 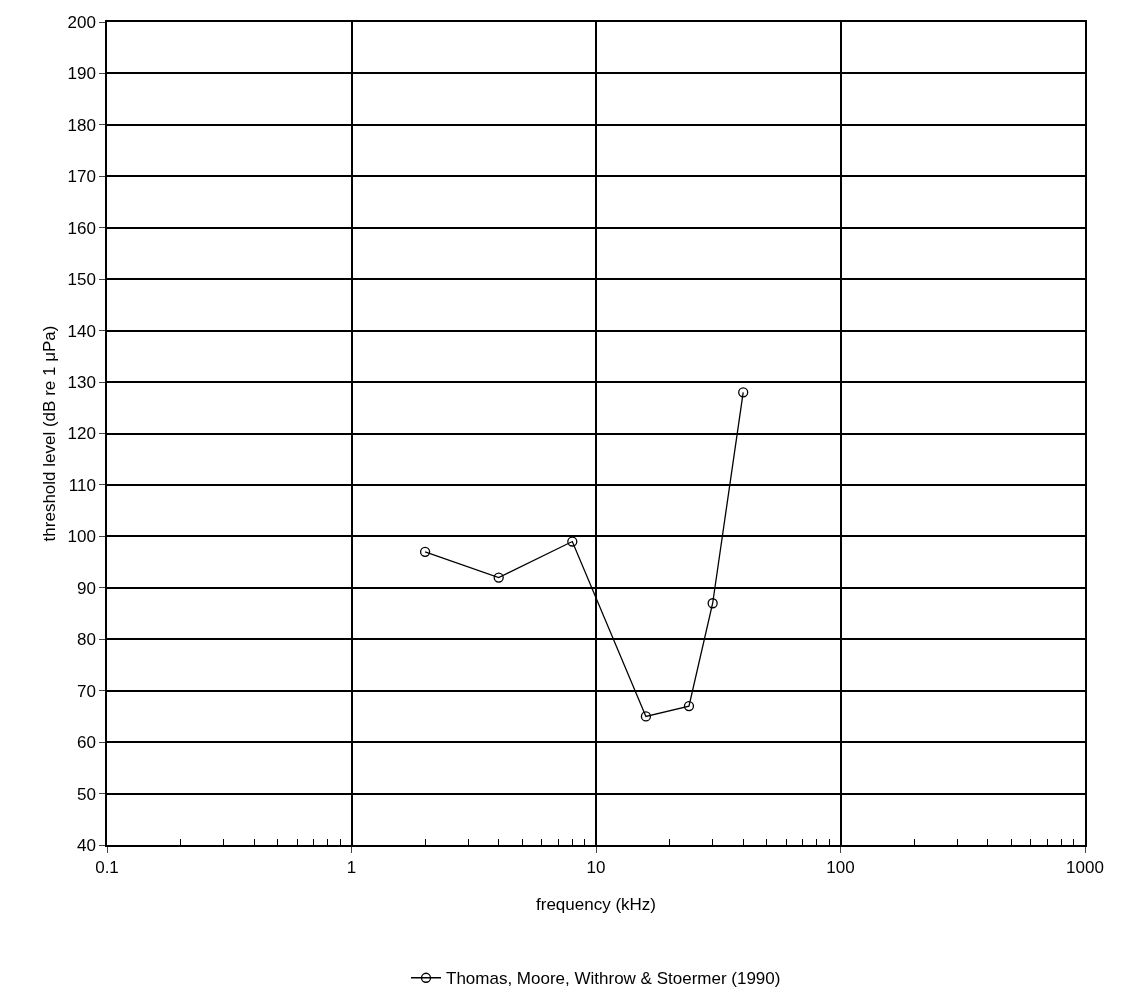 I want to click on y-tick-label: 200, so click(x=81, y=22).